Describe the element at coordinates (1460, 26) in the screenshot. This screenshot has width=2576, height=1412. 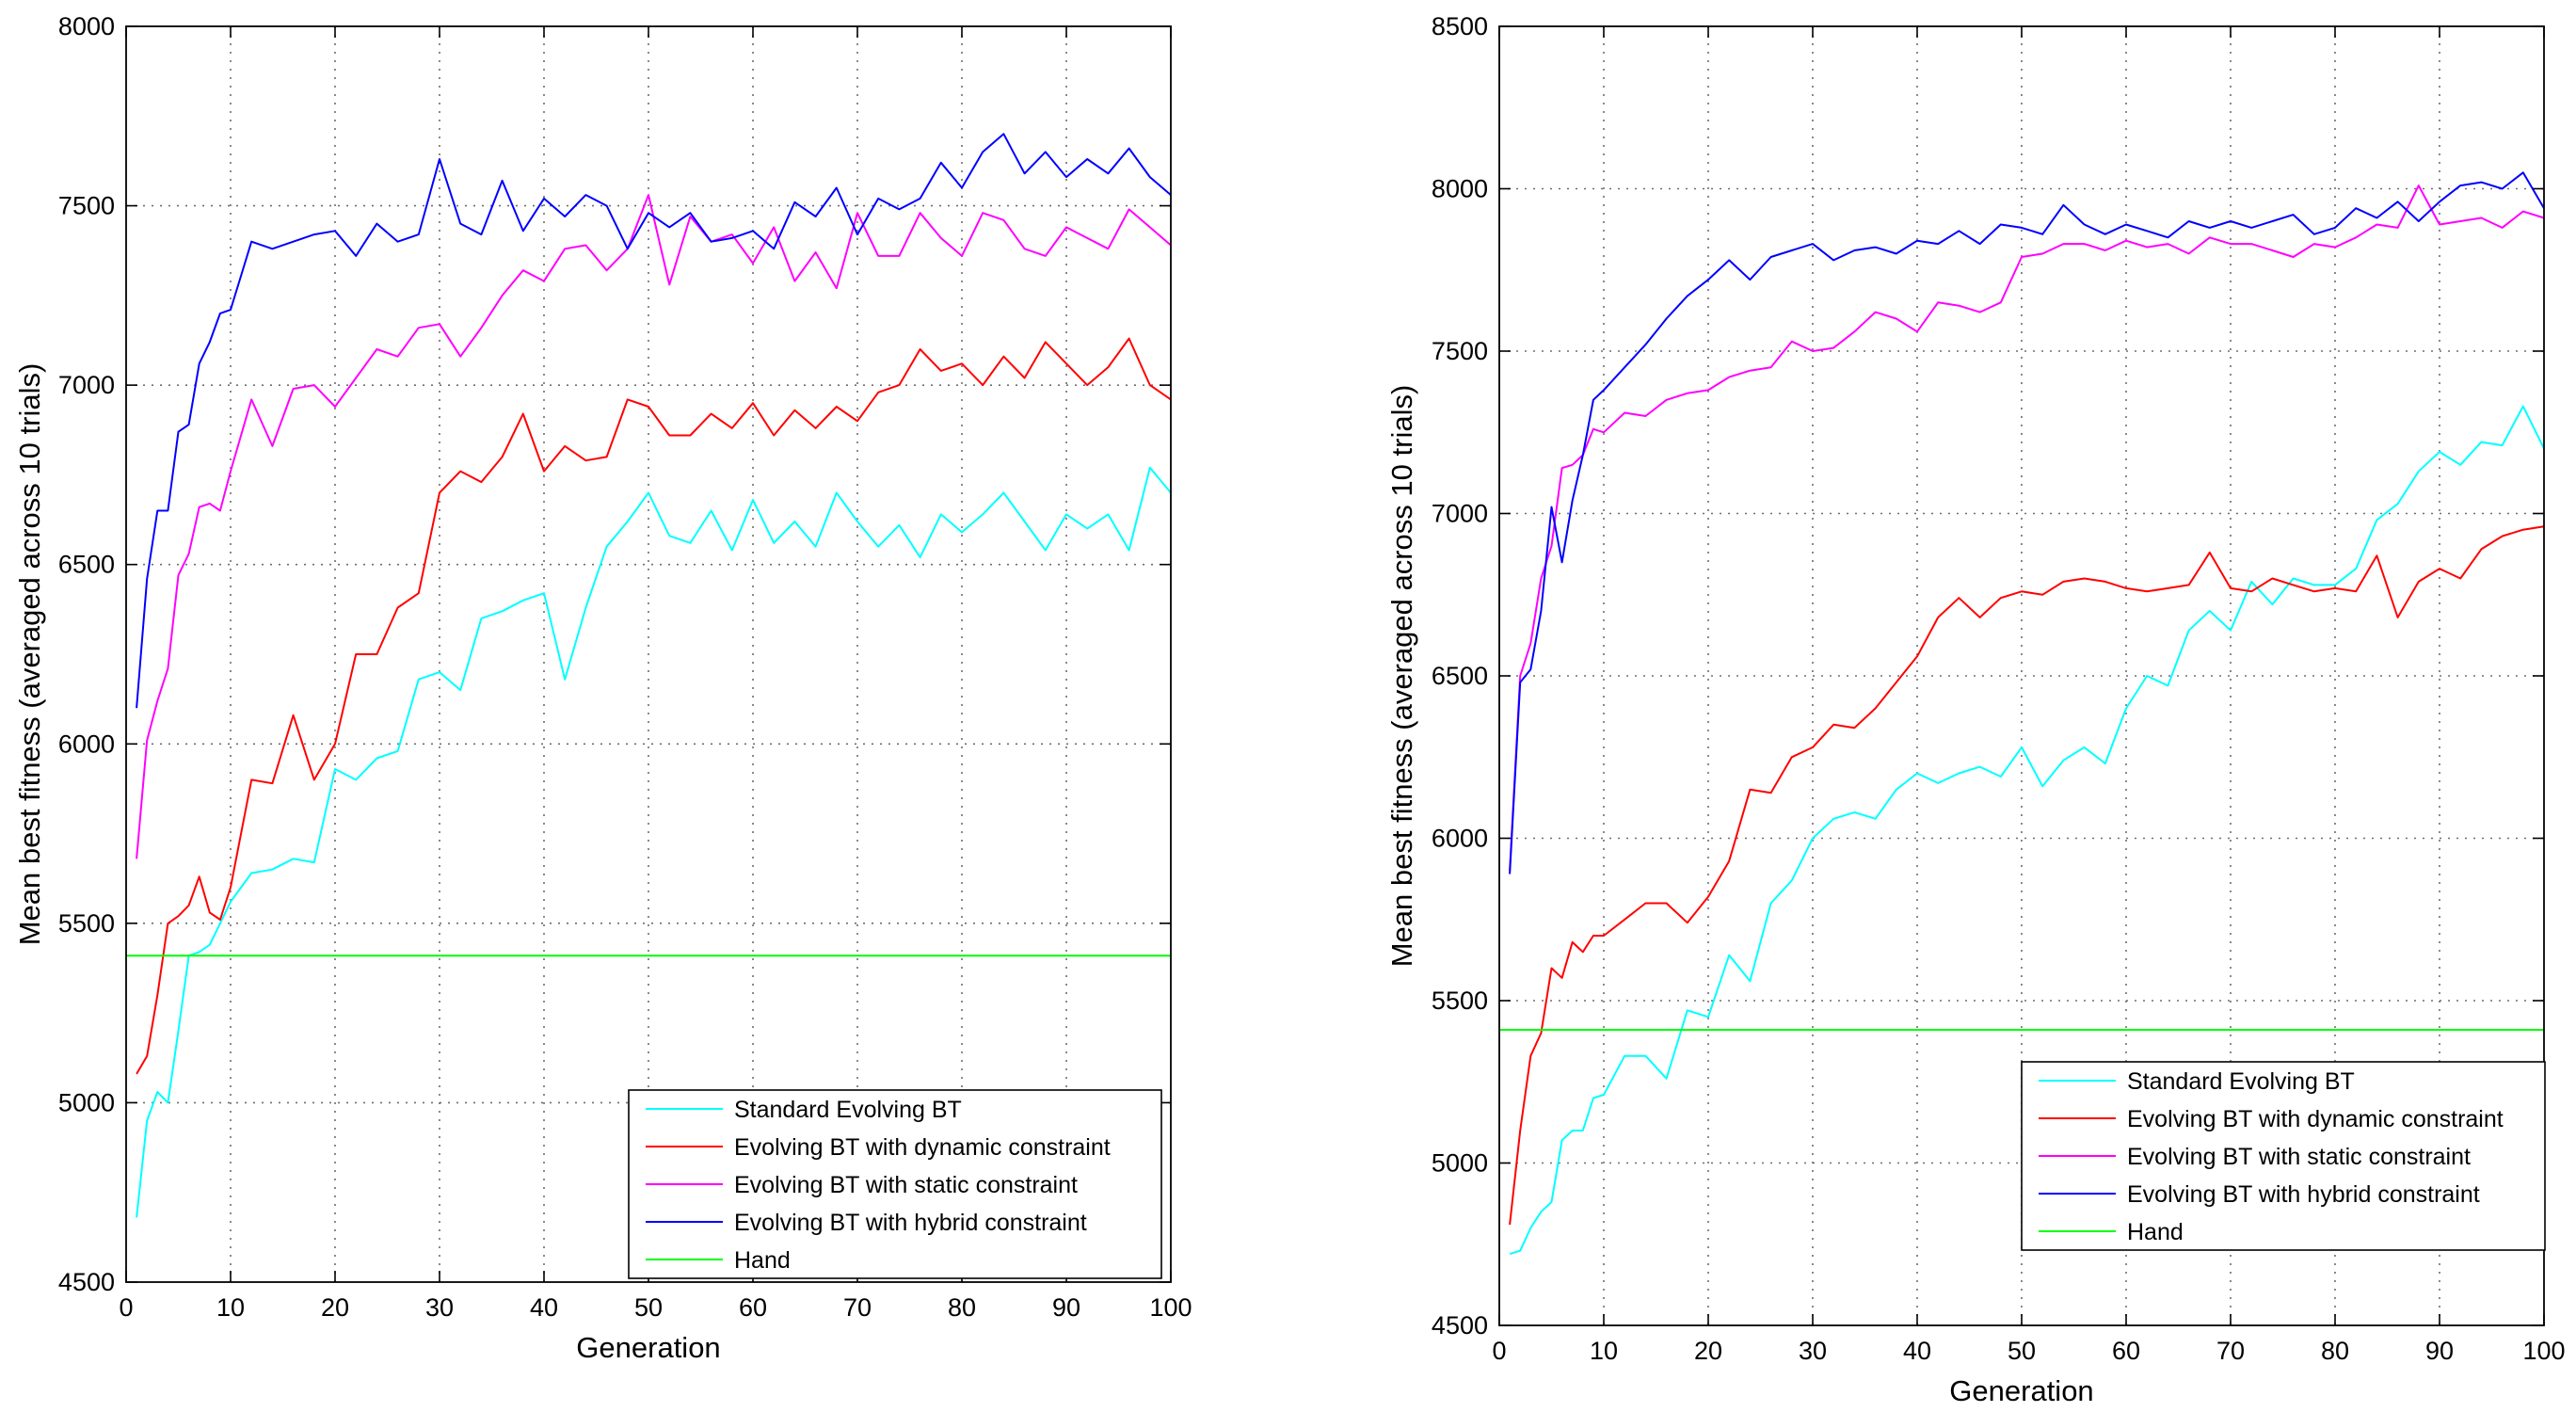
I see `y-tick-label: 8500` at that location.